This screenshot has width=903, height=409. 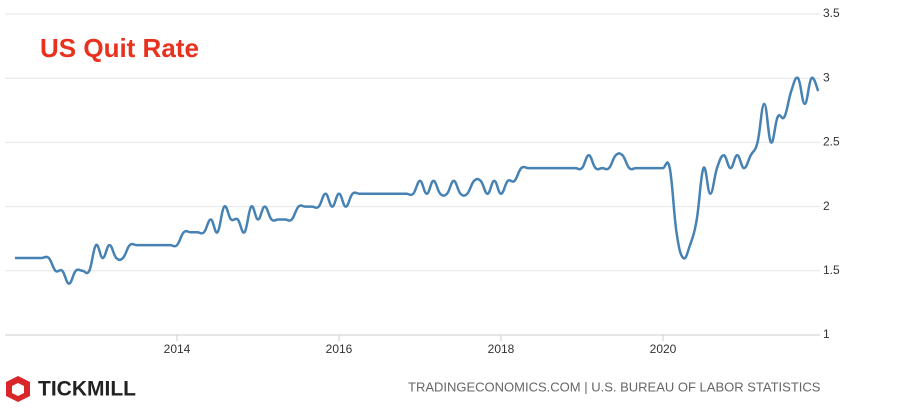 I want to click on x-tick-label: 2016, so click(x=339, y=349).